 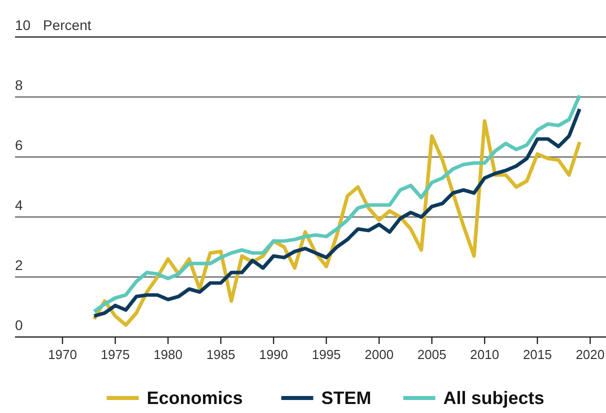 I want to click on legend-label: All subjects, so click(x=493, y=398).